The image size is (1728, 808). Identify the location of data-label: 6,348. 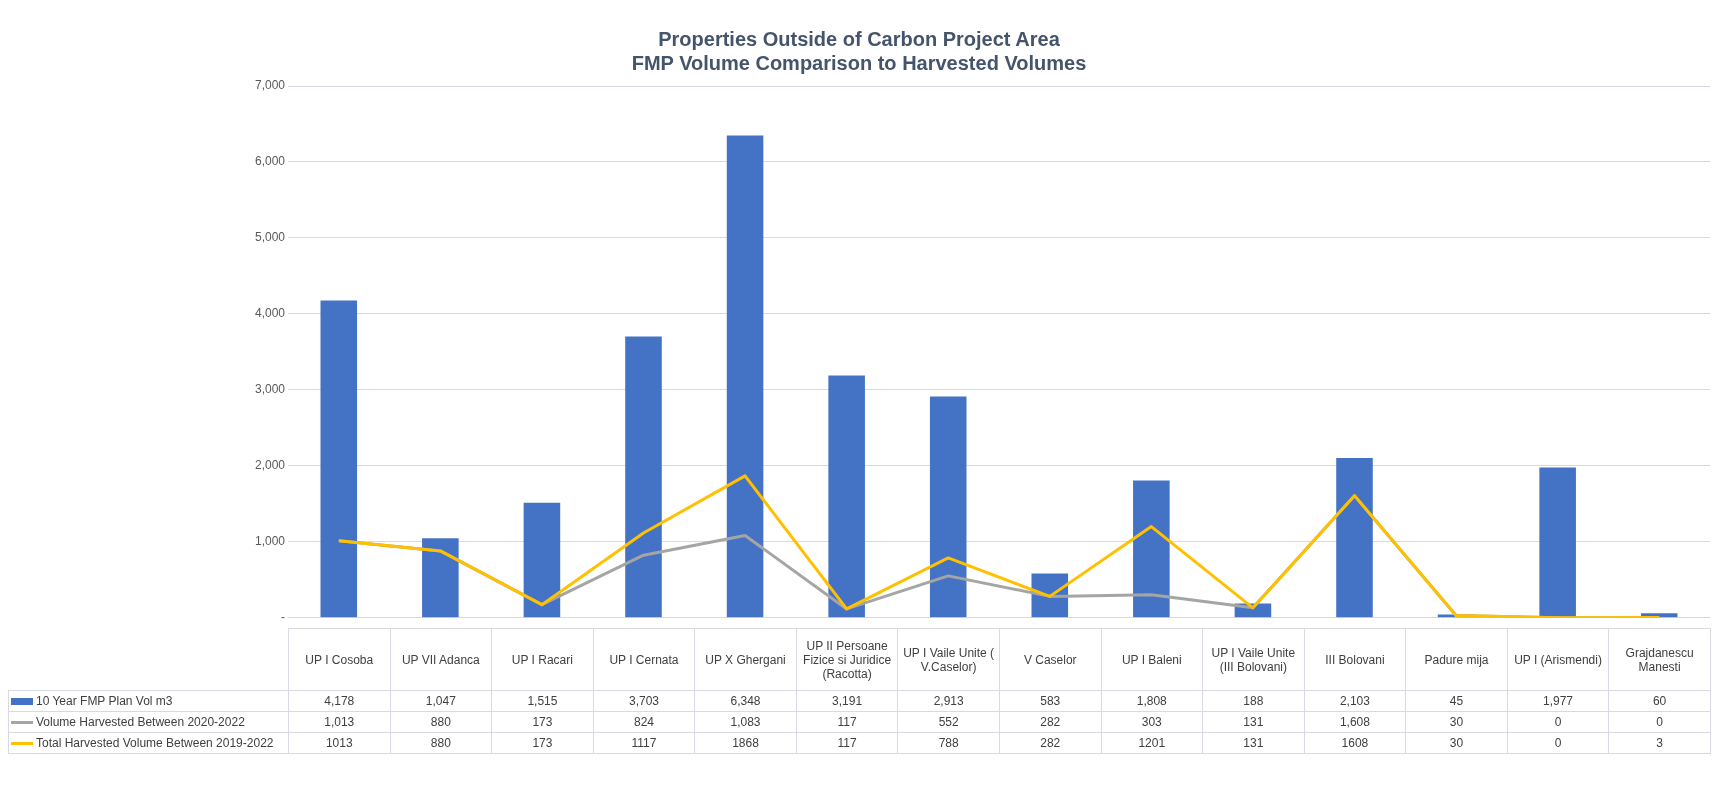
(745, 701).